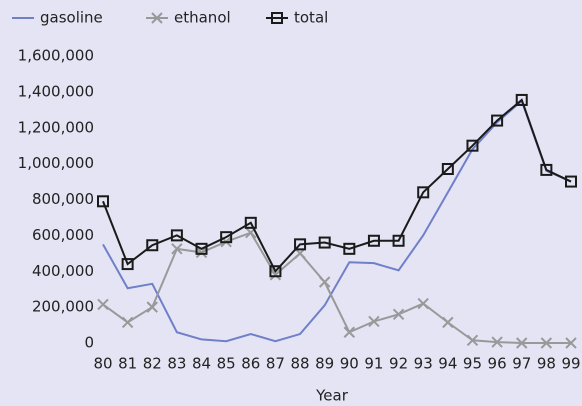 Image resolution: width=582 pixels, height=406 pixels. I want to click on x-tick-label: 88, so click(300, 364).